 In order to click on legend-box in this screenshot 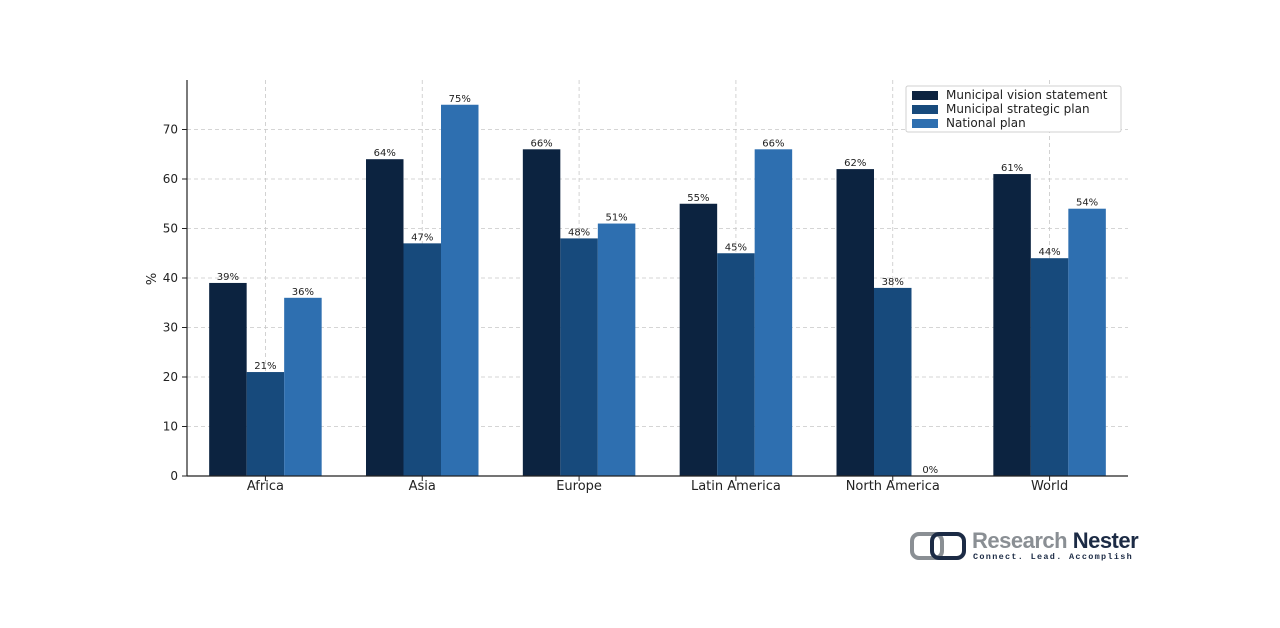, I will do `click(1013, 109)`.